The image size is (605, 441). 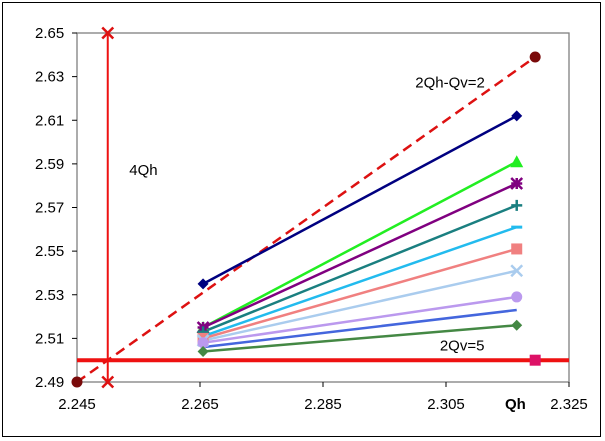 I want to click on y-tick-label: 2.63, so click(x=49, y=77).